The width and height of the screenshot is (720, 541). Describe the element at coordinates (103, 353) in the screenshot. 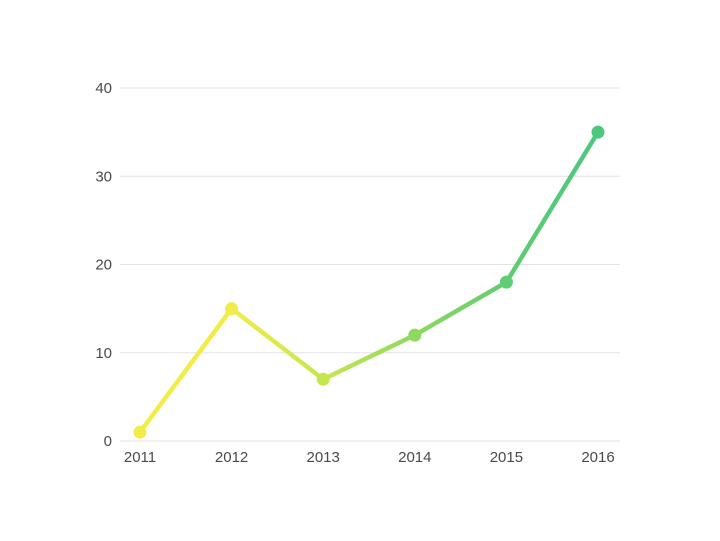

I see `y-axis-tick-label: 10` at that location.